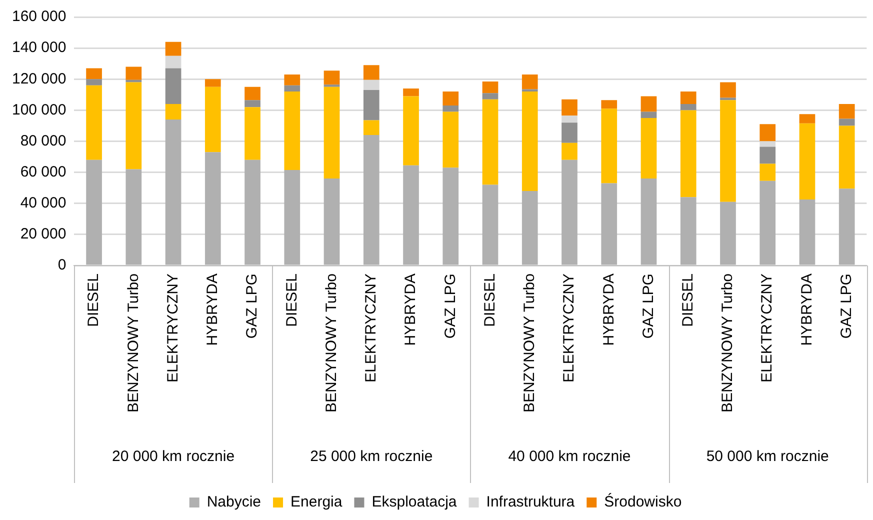  Describe the element at coordinates (43, 141) in the screenshot. I see `y-tick-label: 80 000` at that location.